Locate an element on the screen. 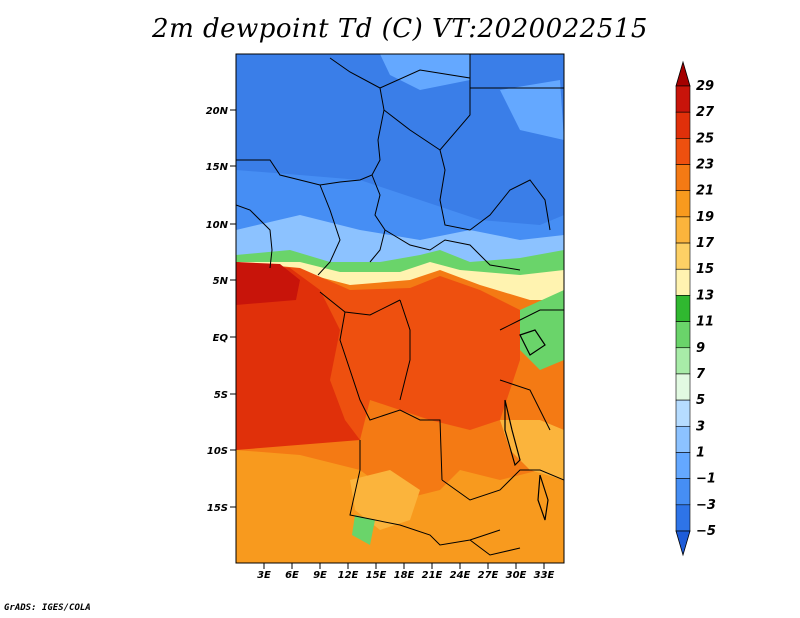  colorbar-label: 1 is located at coordinates (700, 452).